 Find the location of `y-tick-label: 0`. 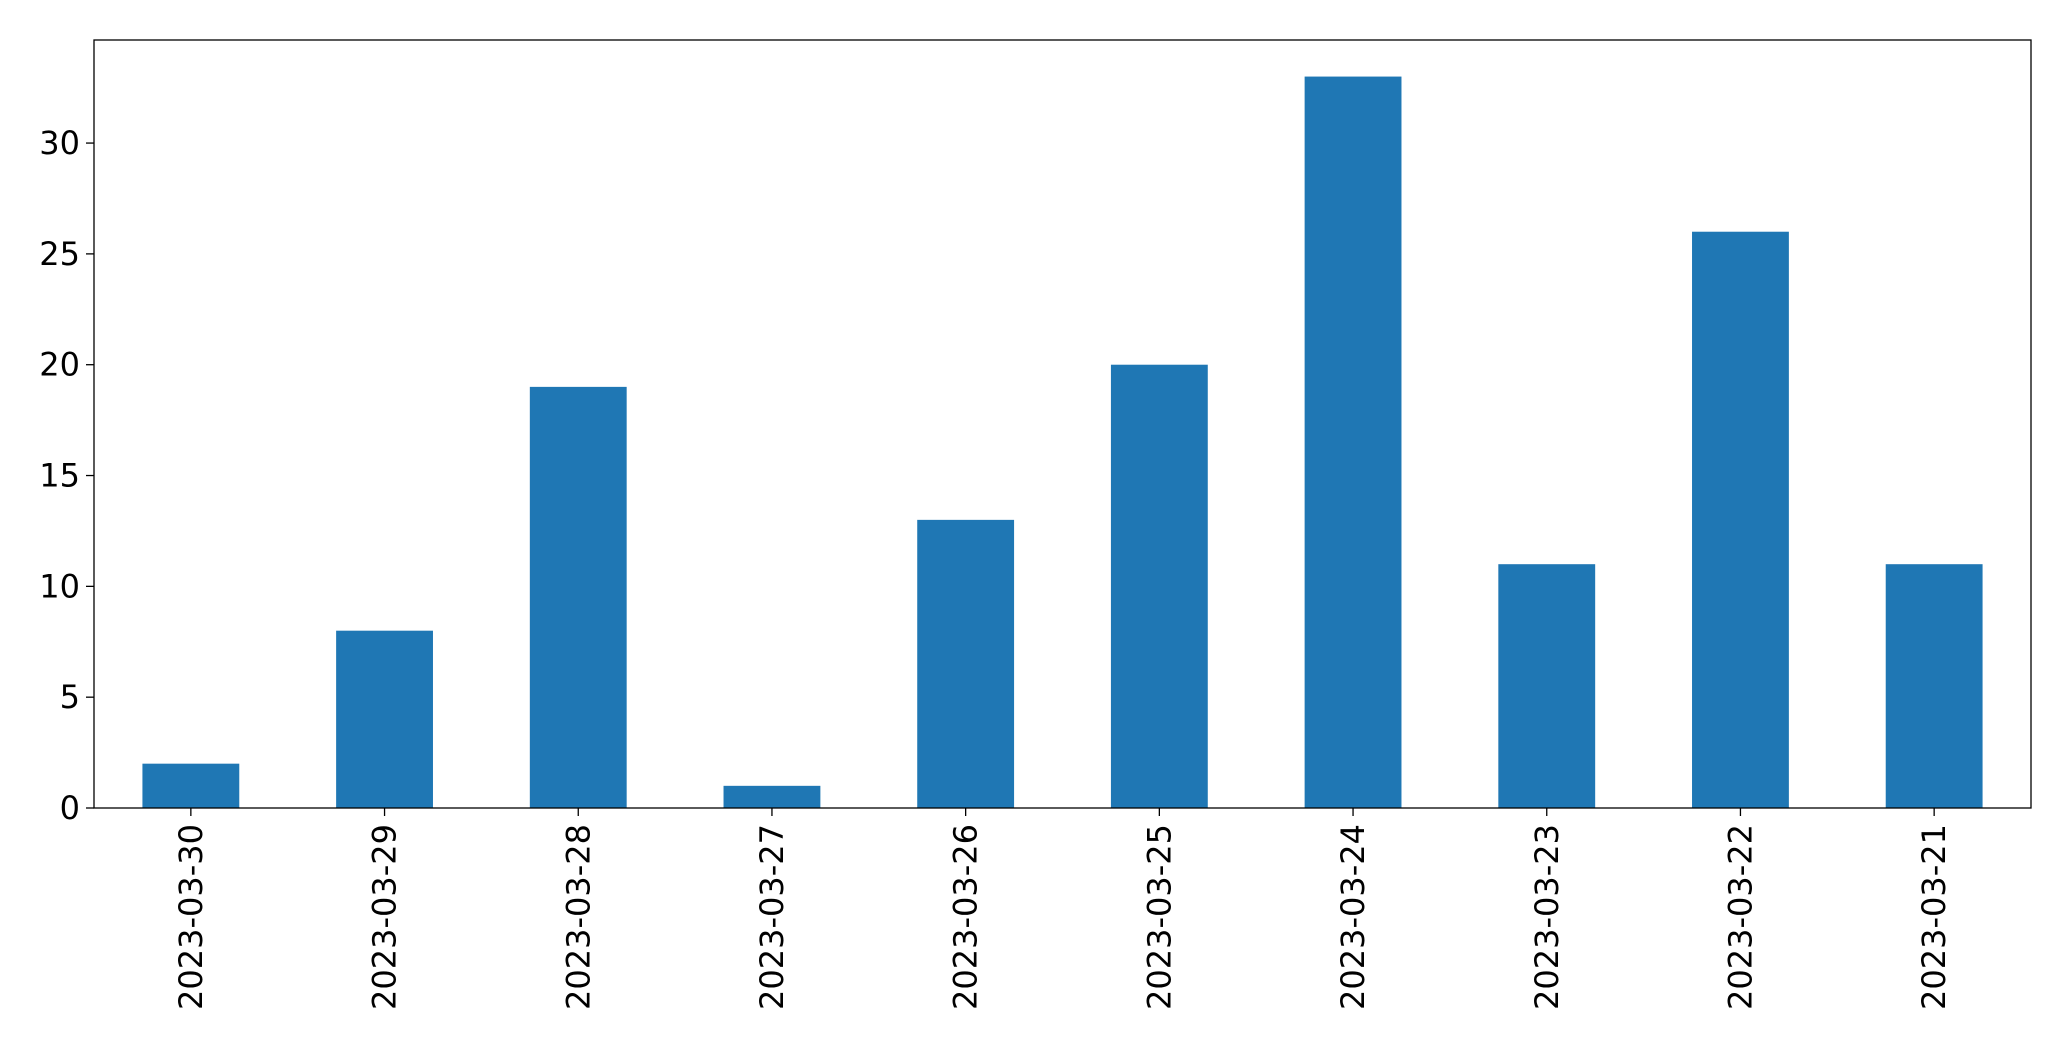

y-tick-label: 0 is located at coordinates (70, 808).